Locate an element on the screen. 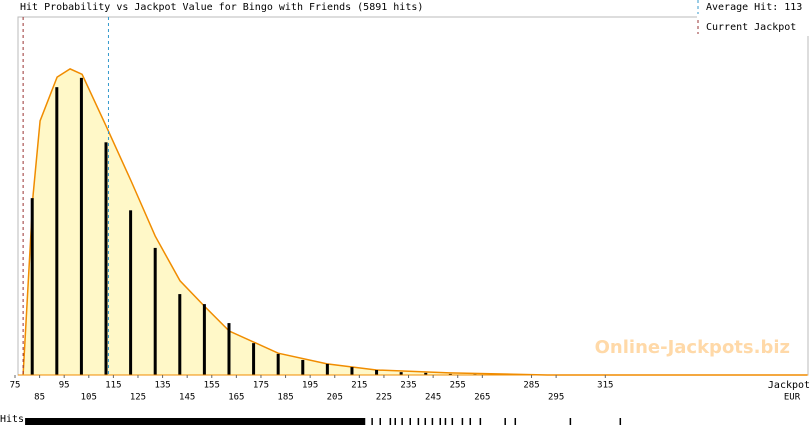  x-tick-label: 105 is located at coordinates (89, 398).